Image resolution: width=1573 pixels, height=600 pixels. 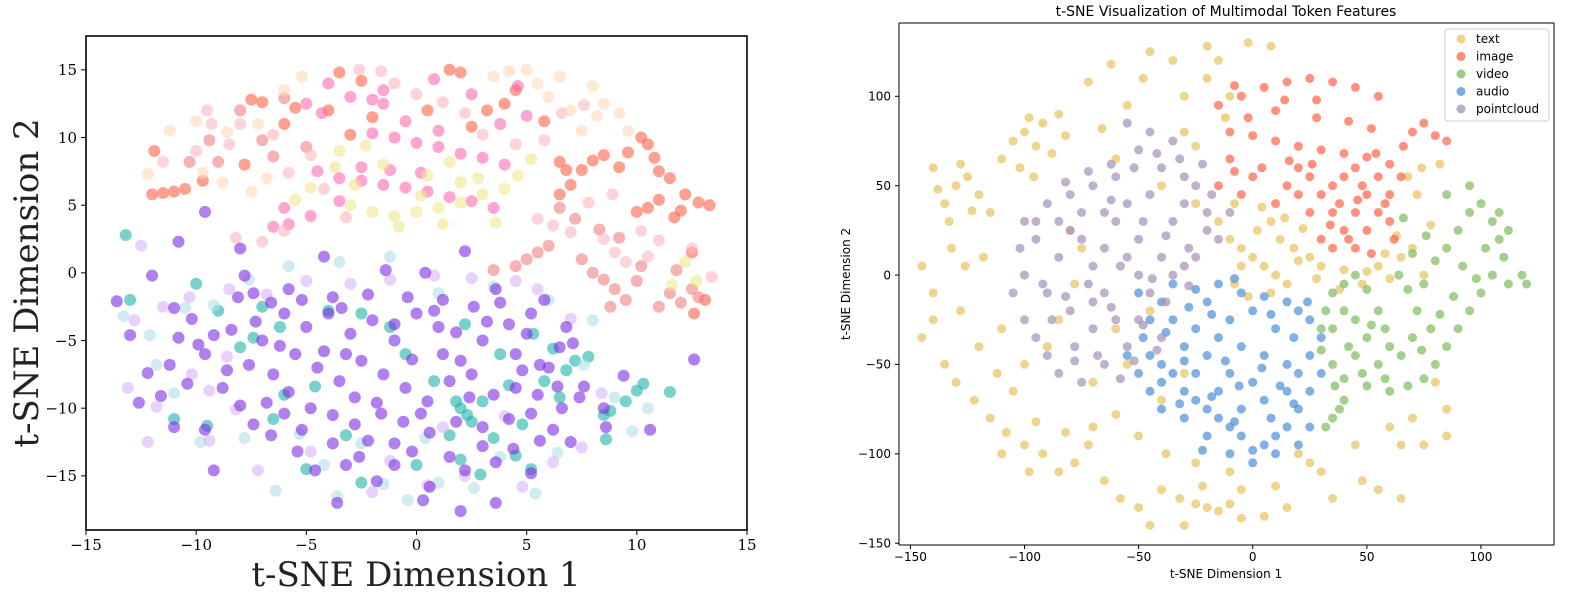 I want to click on y-tick-label: −100, so click(x=874, y=454).